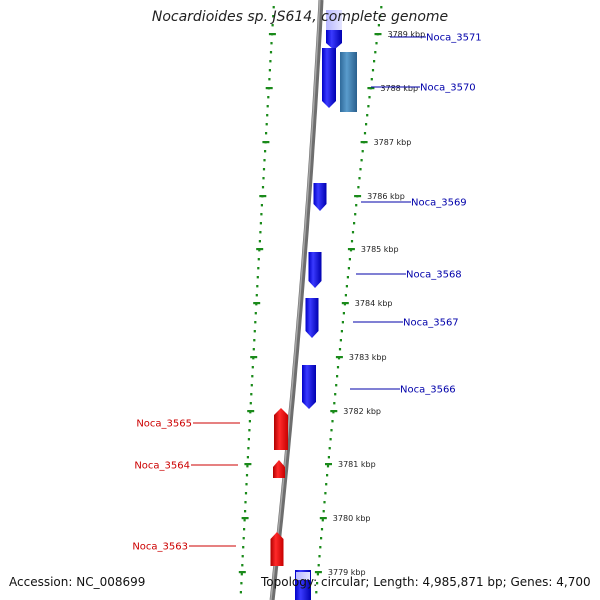  Describe the element at coordinates (428, 390) in the screenshot. I see `gene-label-noca_3566: Noca_3566` at that location.